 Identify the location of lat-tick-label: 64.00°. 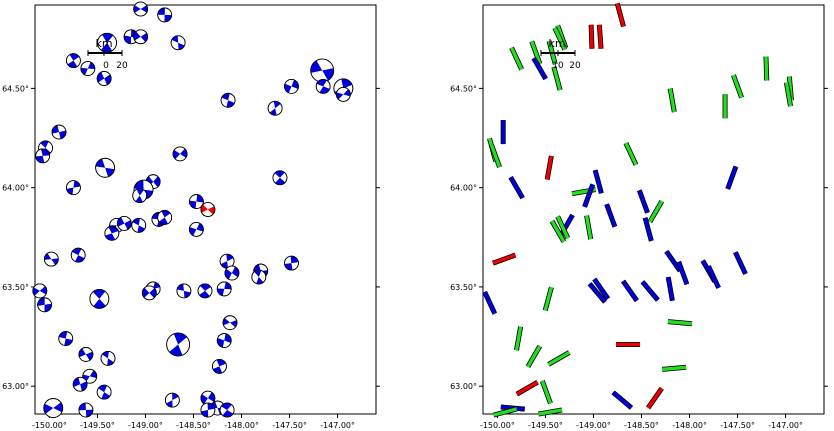
(463, 188).